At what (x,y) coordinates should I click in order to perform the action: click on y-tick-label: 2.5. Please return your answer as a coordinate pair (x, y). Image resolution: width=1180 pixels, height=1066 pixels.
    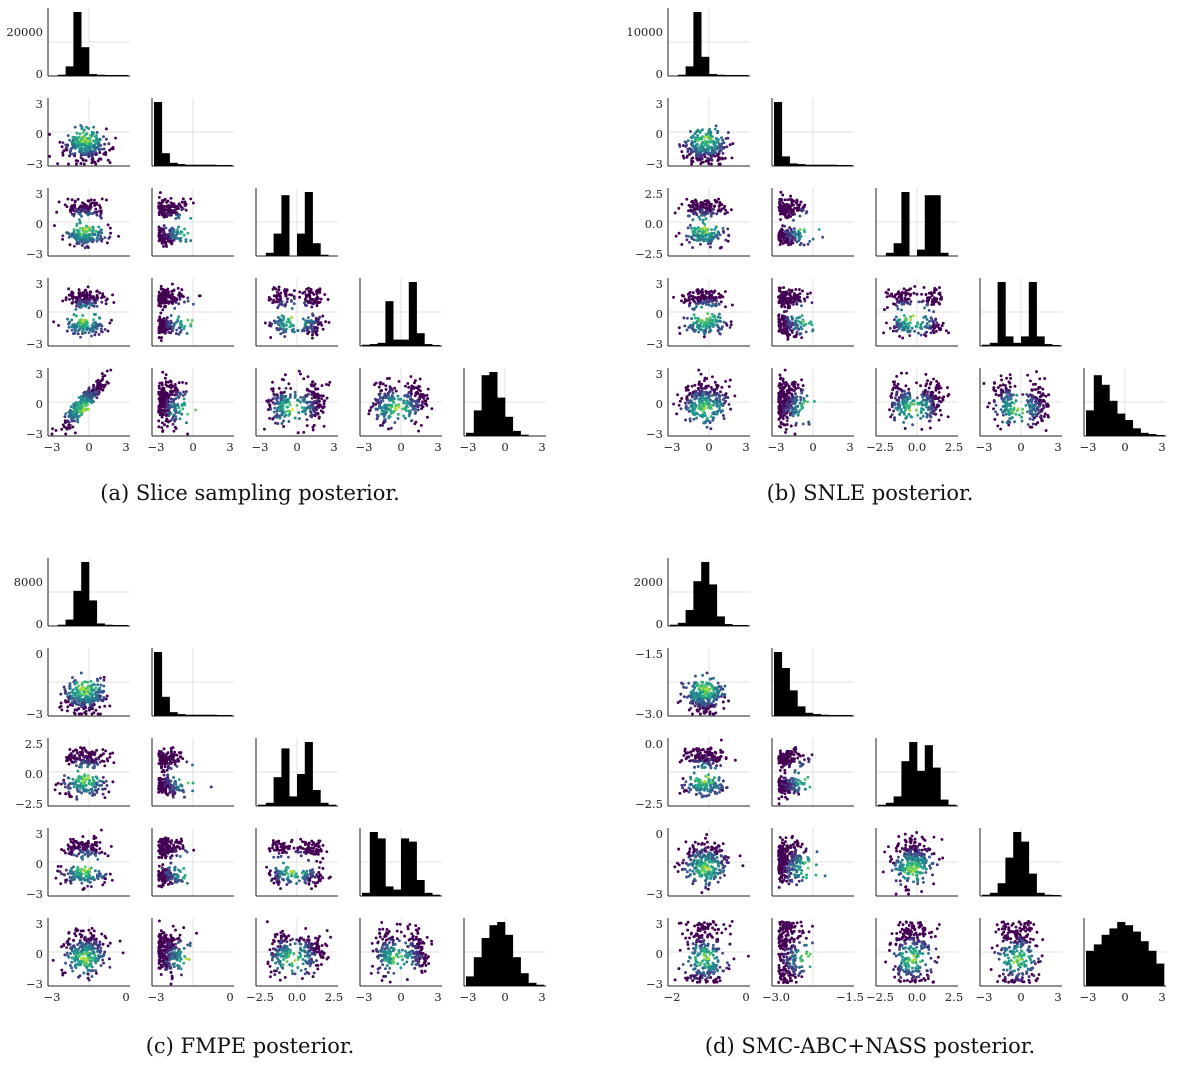
    Looking at the image, I should click on (654, 194).